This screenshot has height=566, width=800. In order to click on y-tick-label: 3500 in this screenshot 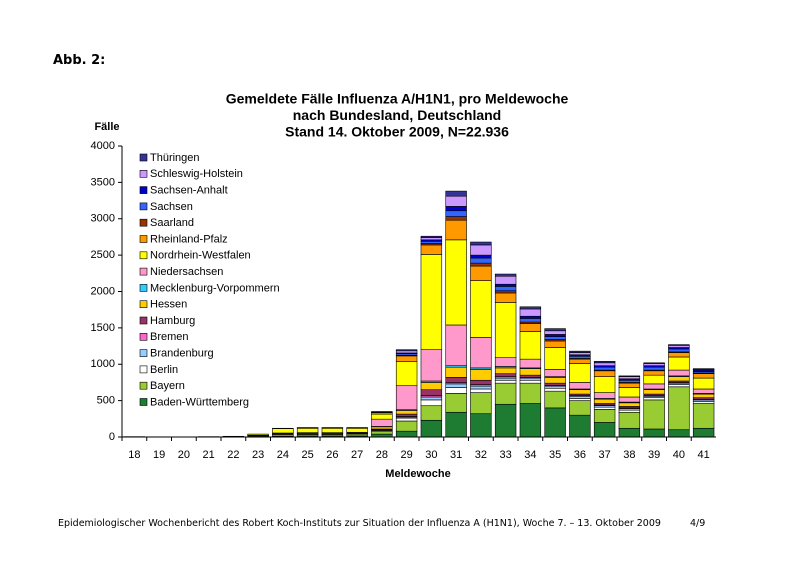, I will do `click(103, 182)`.